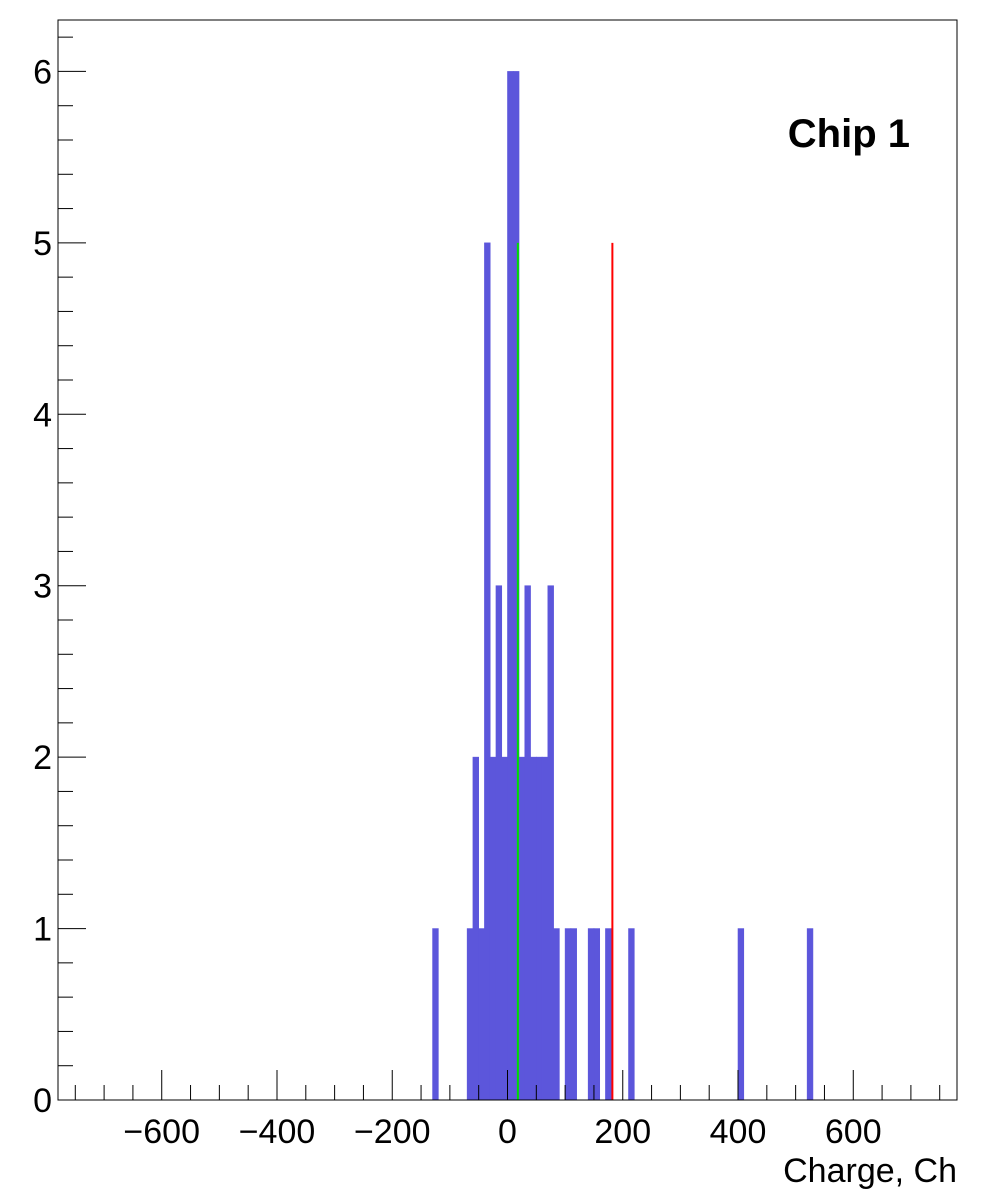 This screenshot has width=1000, height=1200. I want to click on x-tick-label: −400, so click(277, 1132).